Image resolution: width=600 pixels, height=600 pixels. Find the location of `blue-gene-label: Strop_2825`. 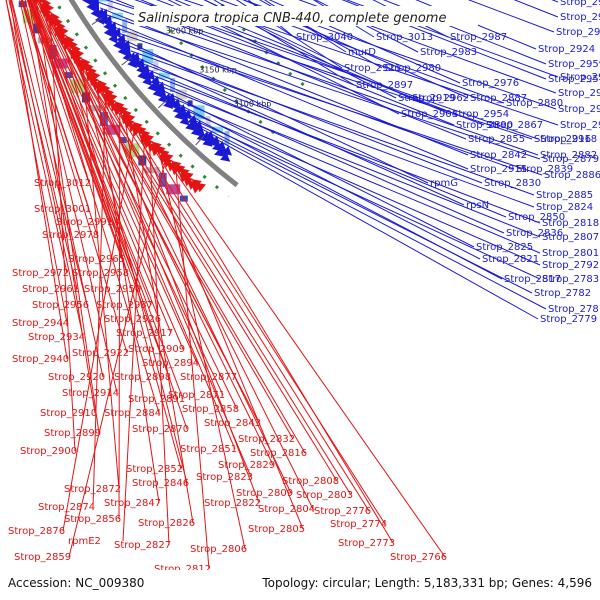

blue-gene-label: Strop_2825 is located at coordinates (504, 247).